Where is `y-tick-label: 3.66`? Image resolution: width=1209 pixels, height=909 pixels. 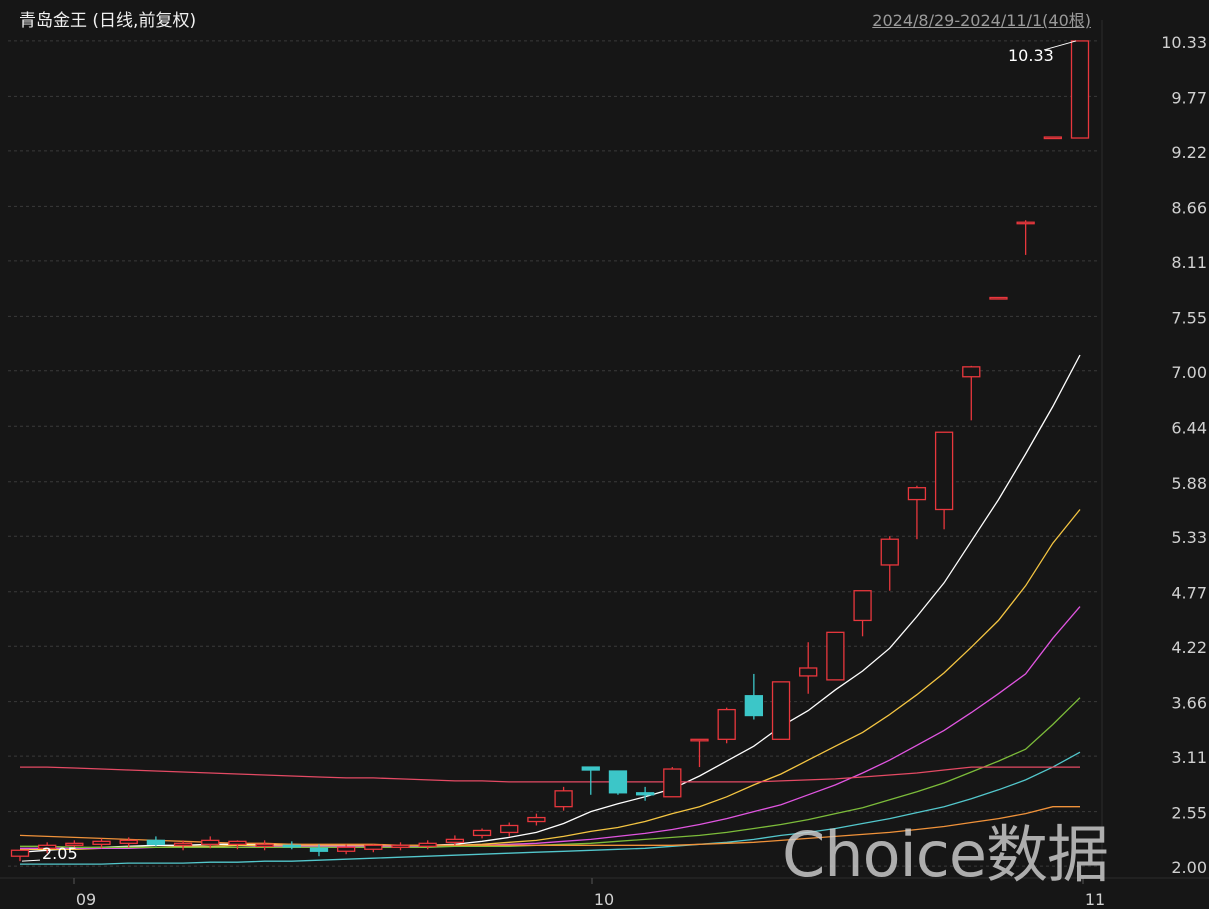
y-tick-label: 3.66 is located at coordinates (1189, 703).